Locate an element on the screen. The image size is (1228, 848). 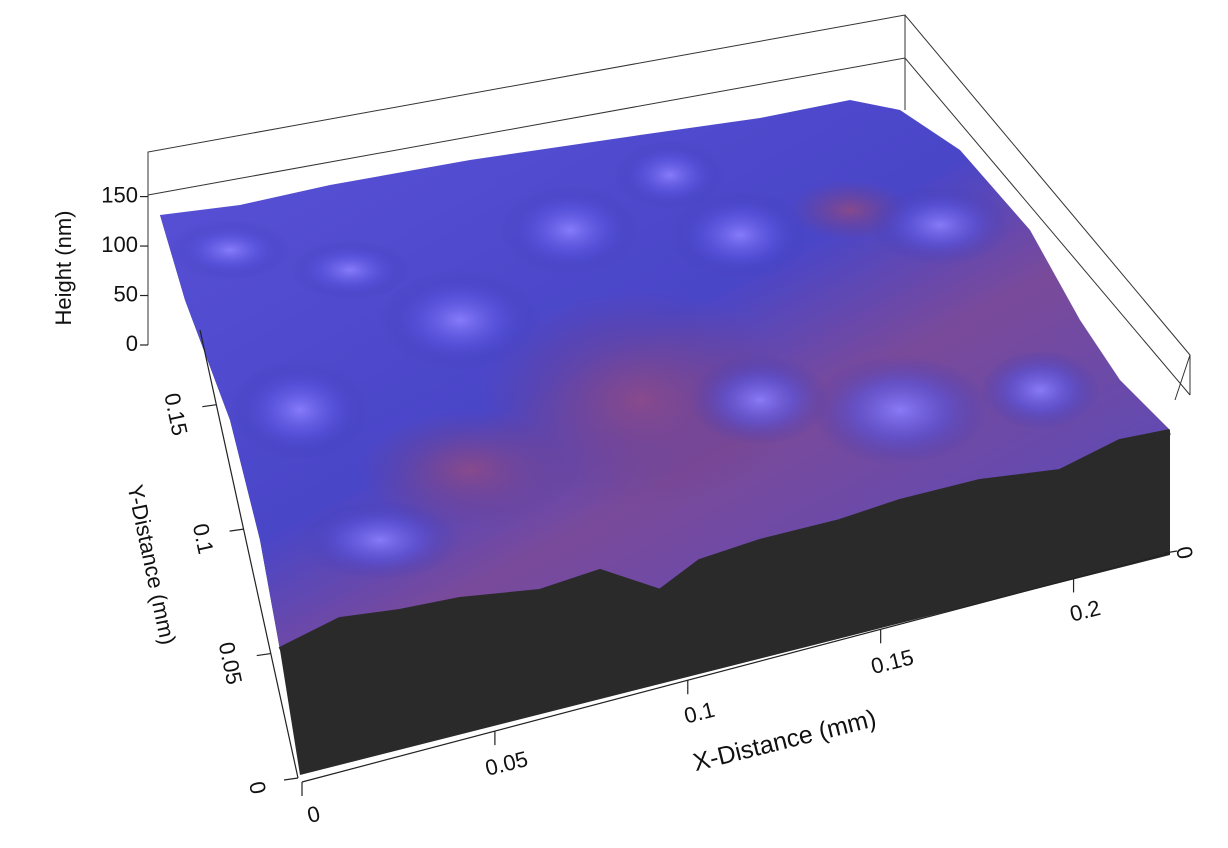
z-tick-label: 100 is located at coordinates (119, 244).